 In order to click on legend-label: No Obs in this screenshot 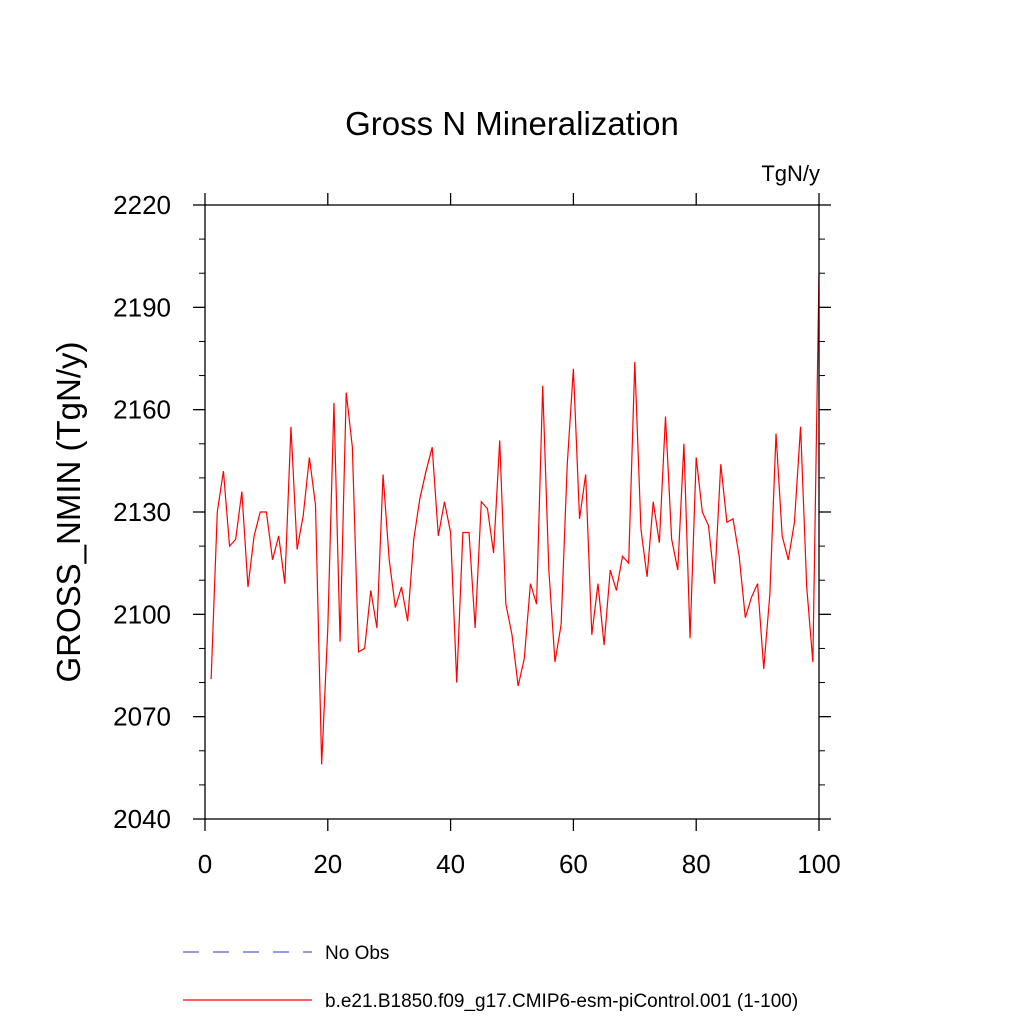, I will do `click(357, 953)`.